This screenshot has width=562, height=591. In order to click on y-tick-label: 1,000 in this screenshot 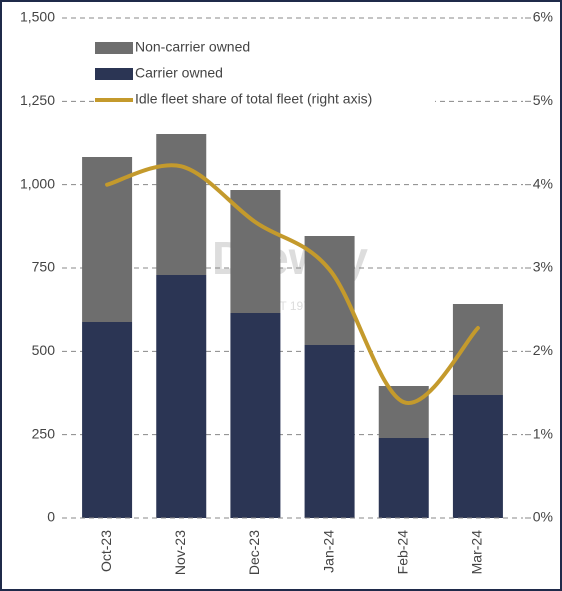, I will do `click(37, 183)`.